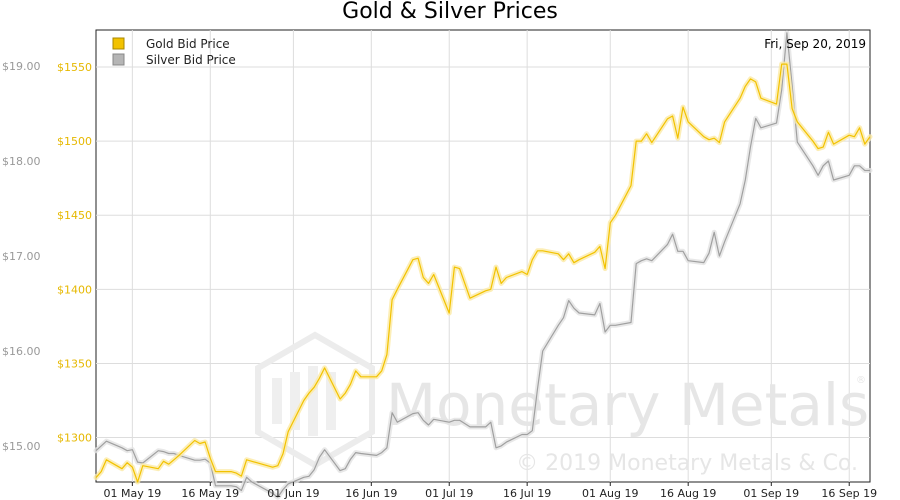 The image size is (900, 500). What do you see at coordinates (688, 493) in the screenshot?
I see `x-tick-label: 16 Aug 19` at bounding box center [688, 493].